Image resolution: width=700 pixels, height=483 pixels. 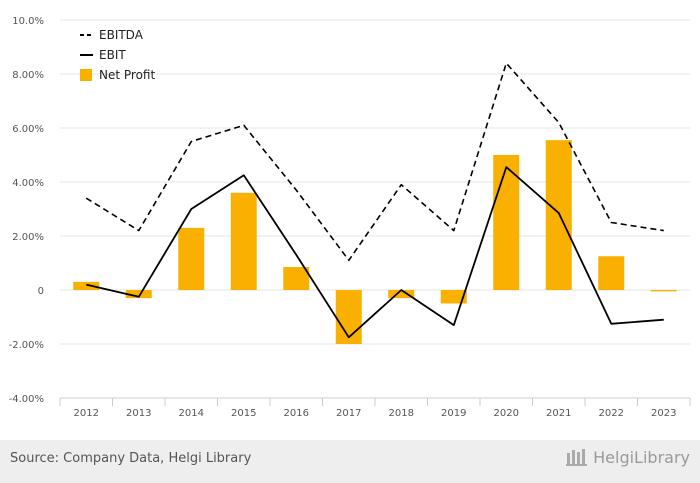 I want to click on legend-label: EBIT, so click(x=112, y=55).